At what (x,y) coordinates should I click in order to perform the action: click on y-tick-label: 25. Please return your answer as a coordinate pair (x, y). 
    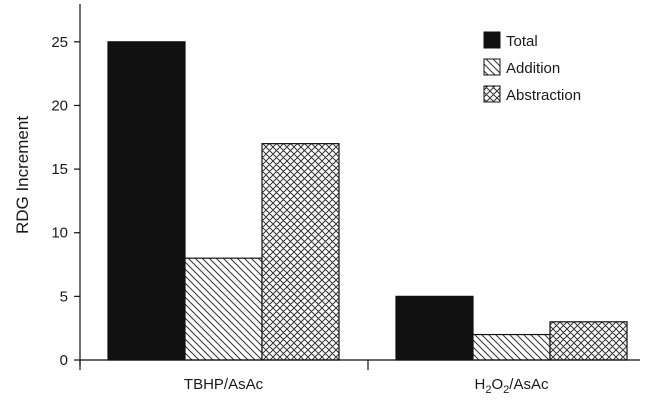
    Looking at the image, I should click on (59, 42).